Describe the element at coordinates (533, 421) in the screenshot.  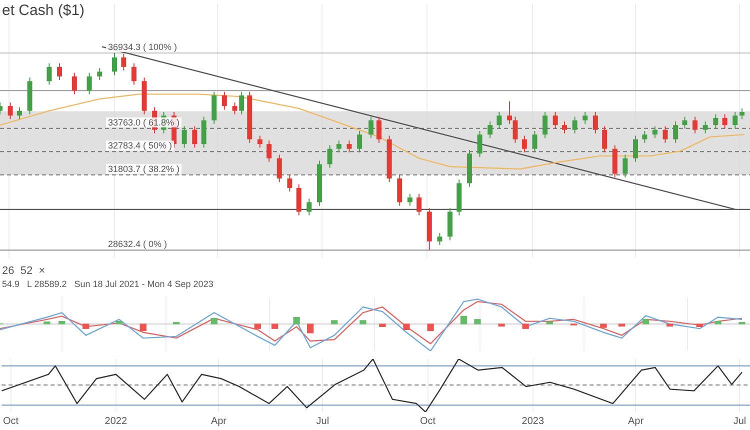
I see `x-tick-label: 2023` at that location.